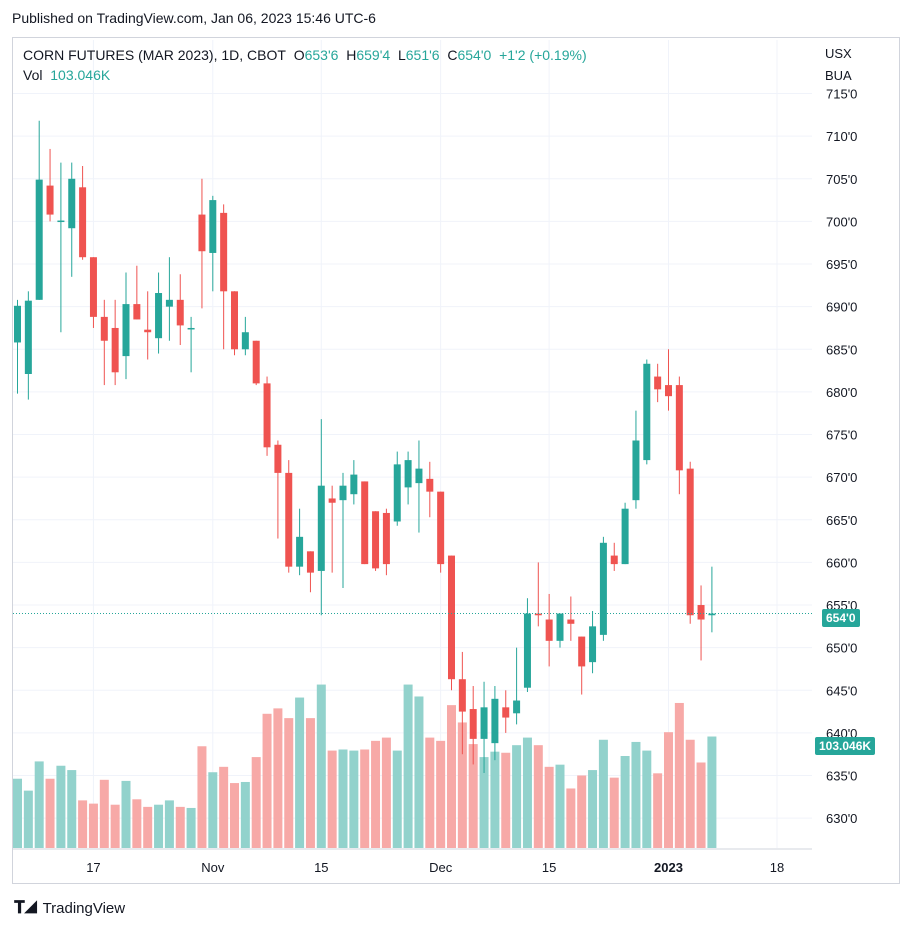 This screenshot has width=913, height=928. Describe the element at coordinates (69, 908) in the screenshot. I see `footer-brand: 𝐓◢ TradingView` at that location.